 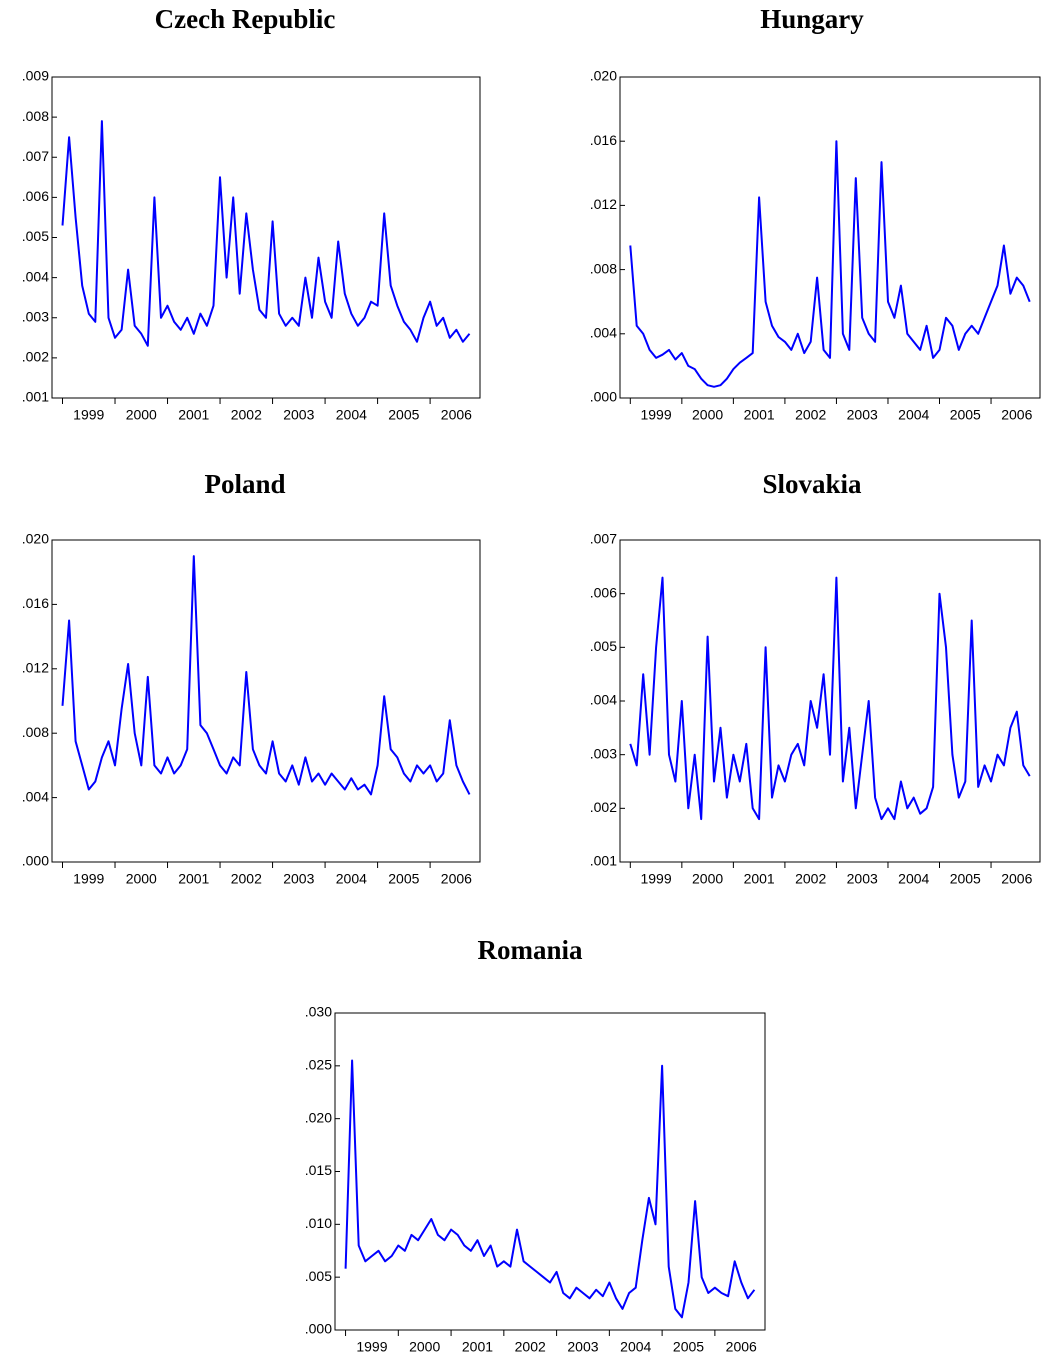 I want to click on chart-title: Slovakia, so click(x=812, y=484).